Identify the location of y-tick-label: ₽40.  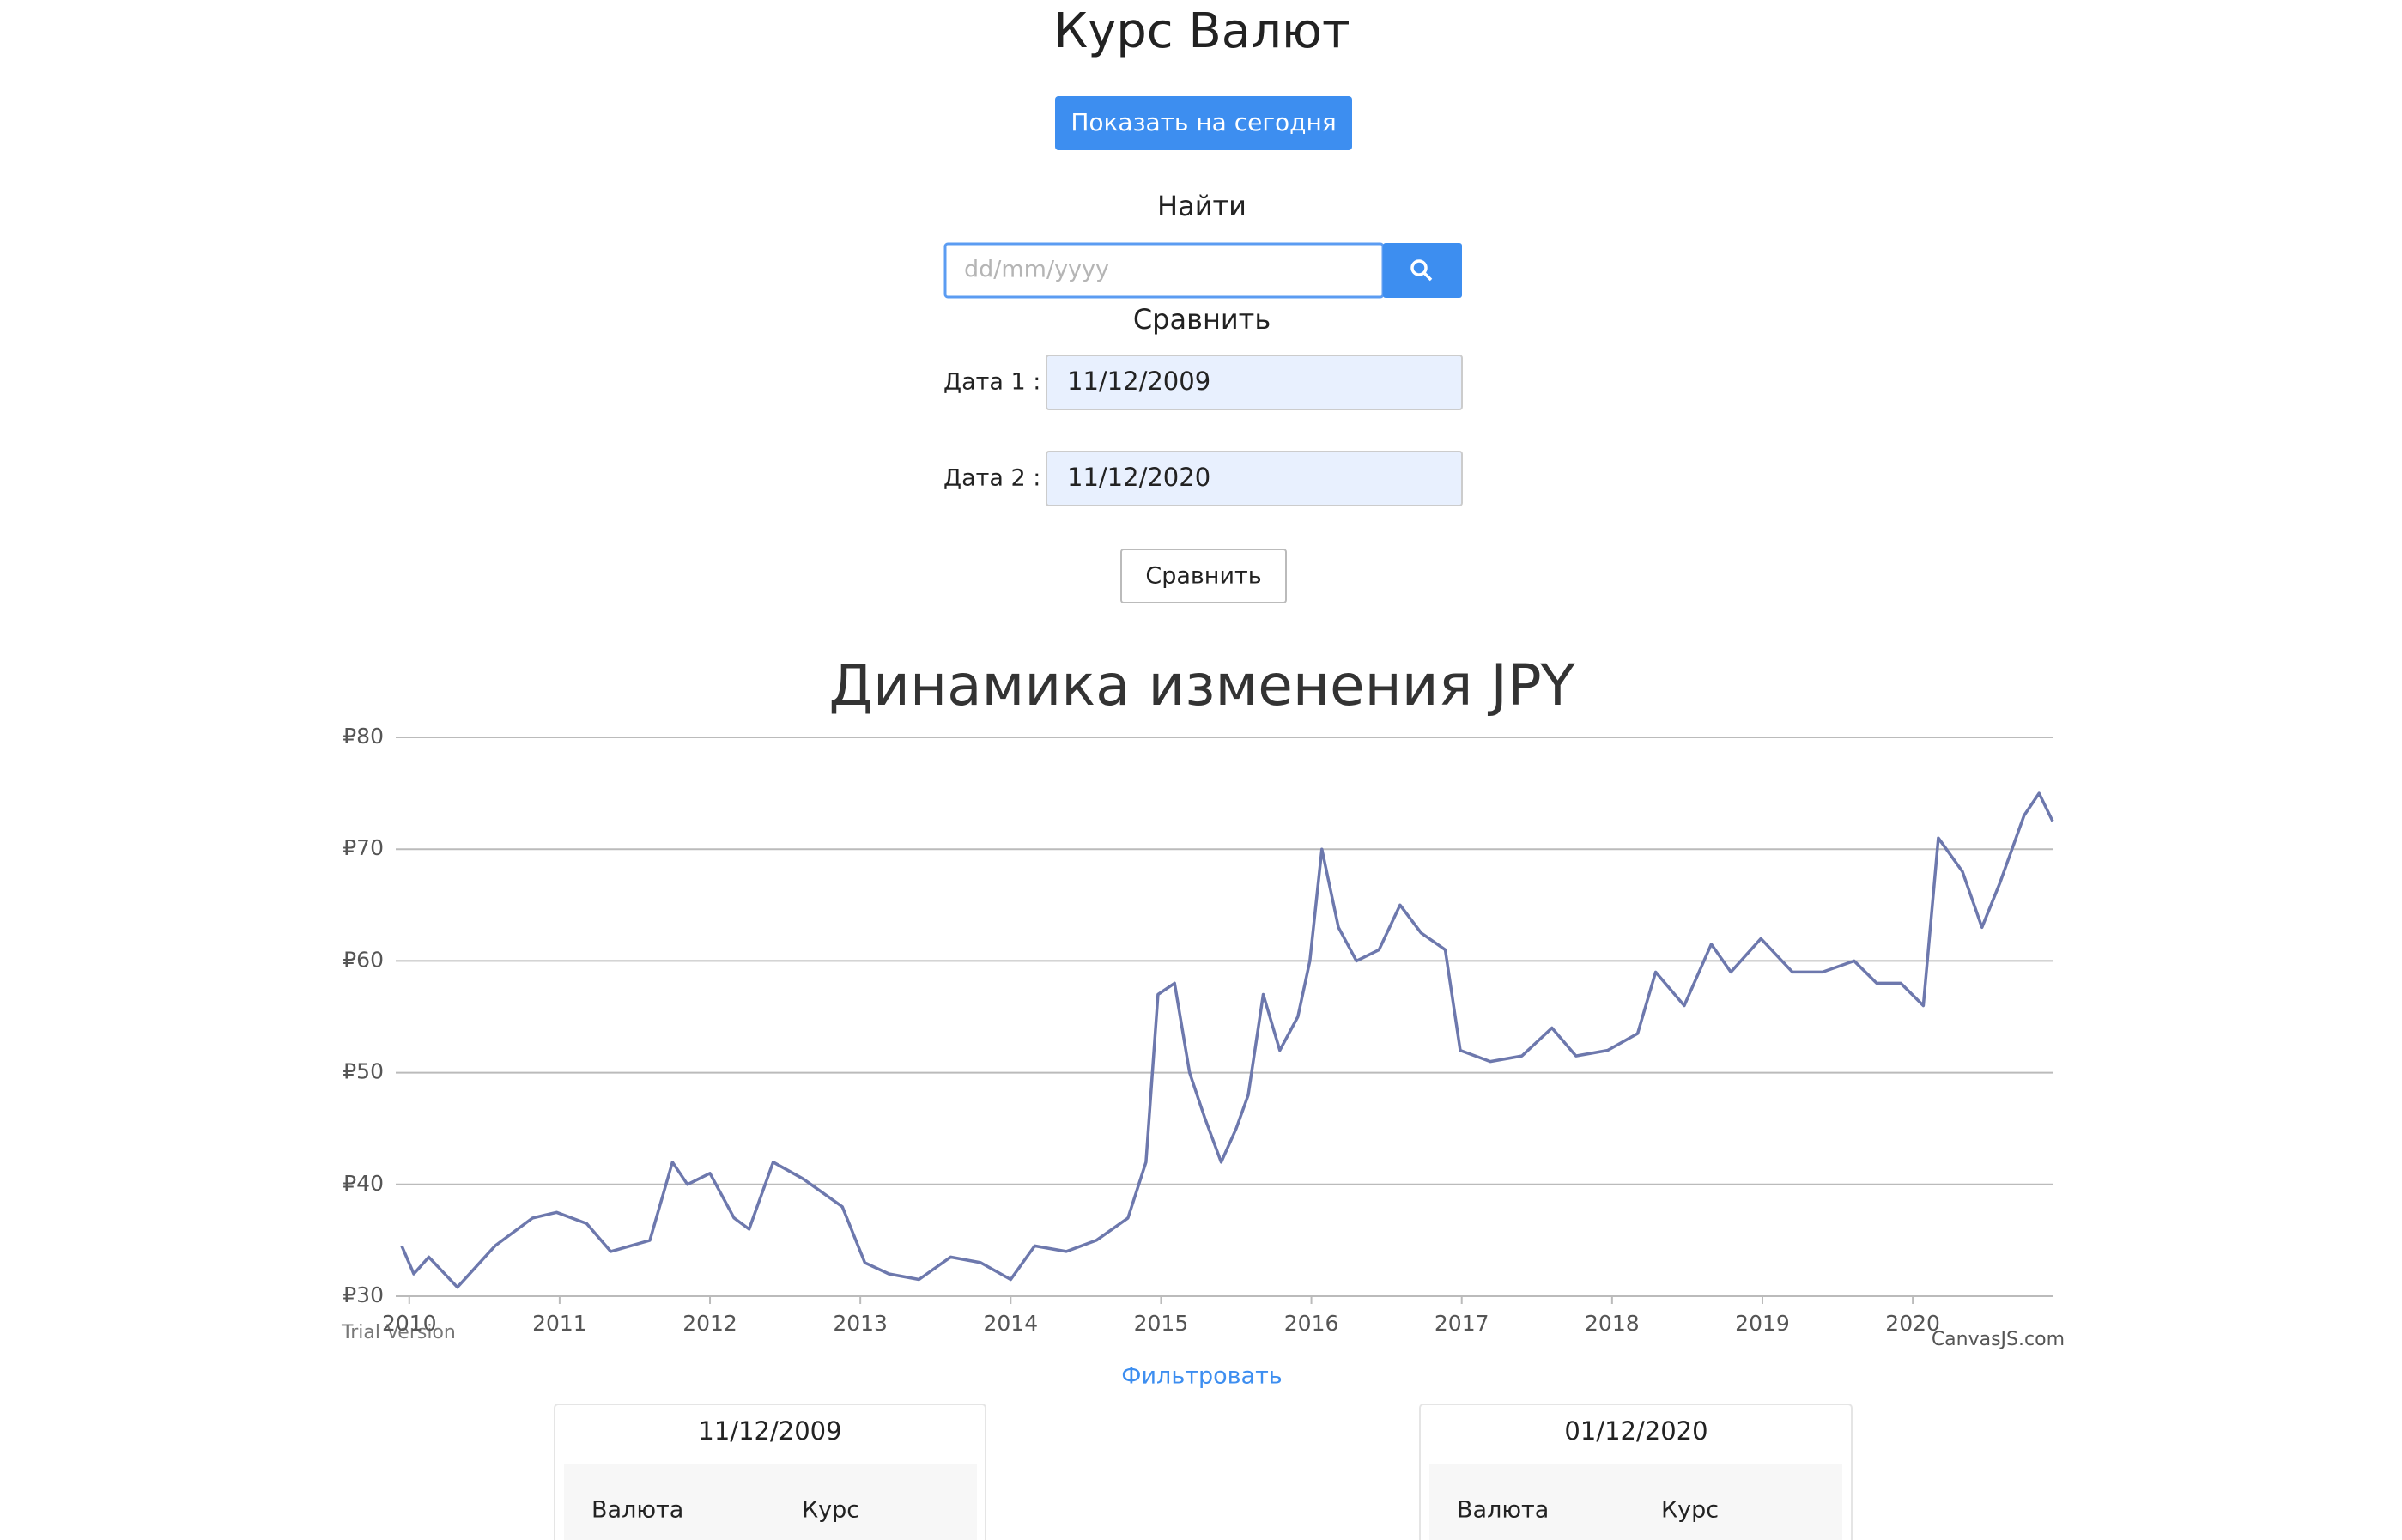
(363, 1183).